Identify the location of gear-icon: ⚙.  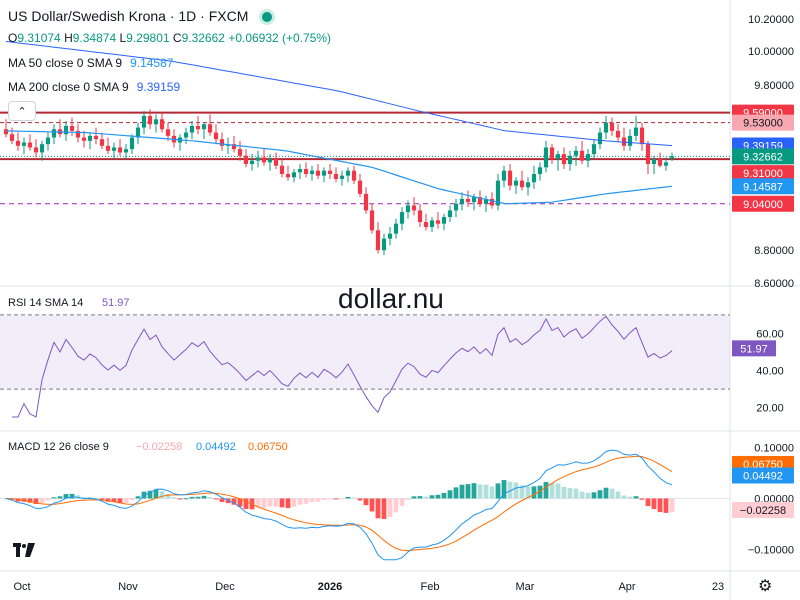
(765, 586).